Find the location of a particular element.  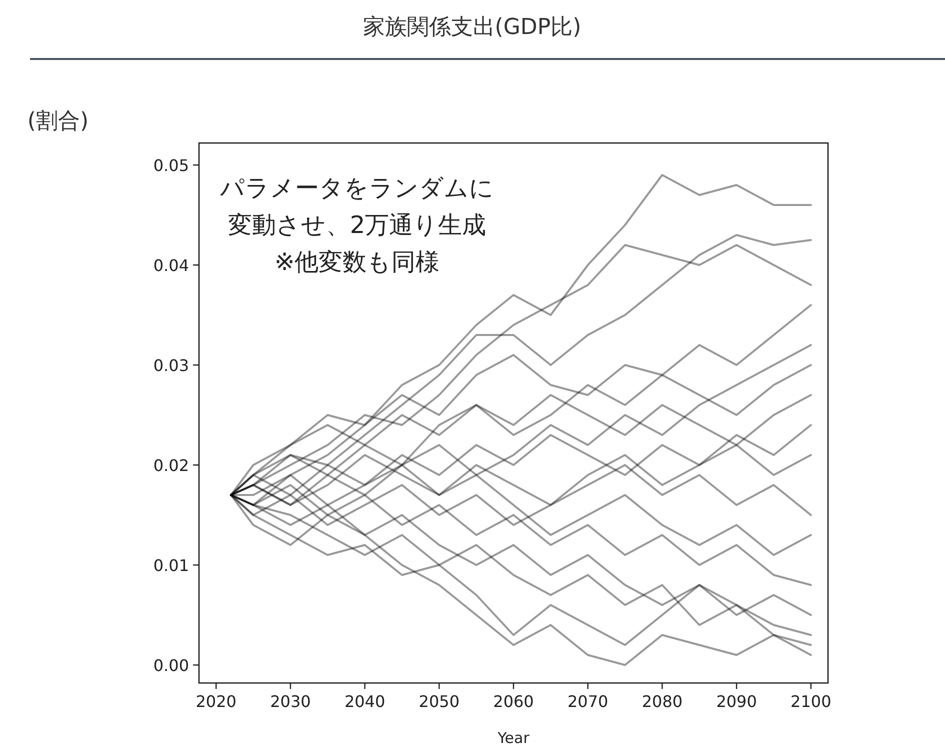

chart-title: 家族関係支出(GDP比) is located at coordinates (472, 27).